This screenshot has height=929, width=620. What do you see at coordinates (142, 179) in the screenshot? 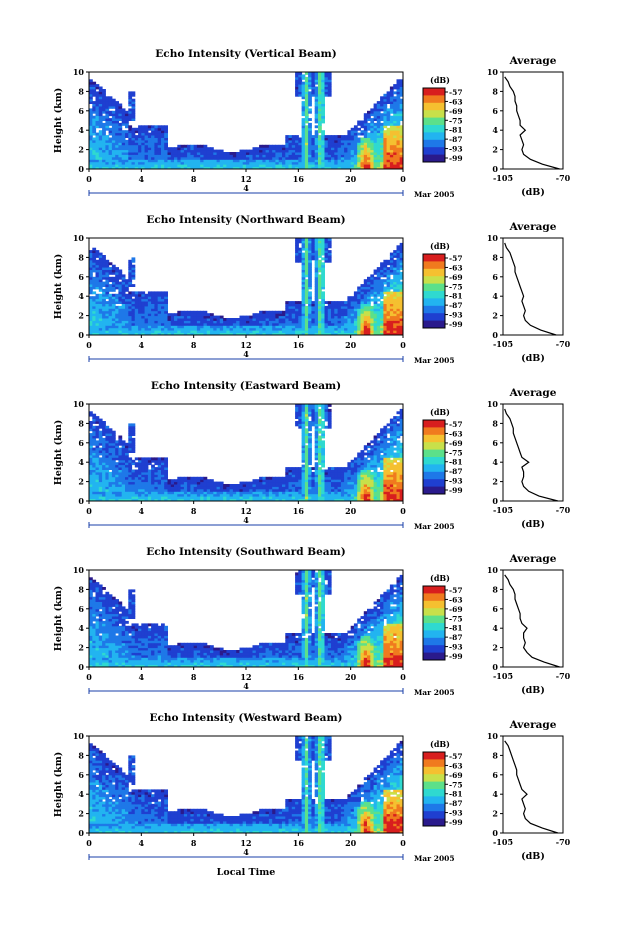
I see `x-tick-label: 4` at bounding box center [142, 179].